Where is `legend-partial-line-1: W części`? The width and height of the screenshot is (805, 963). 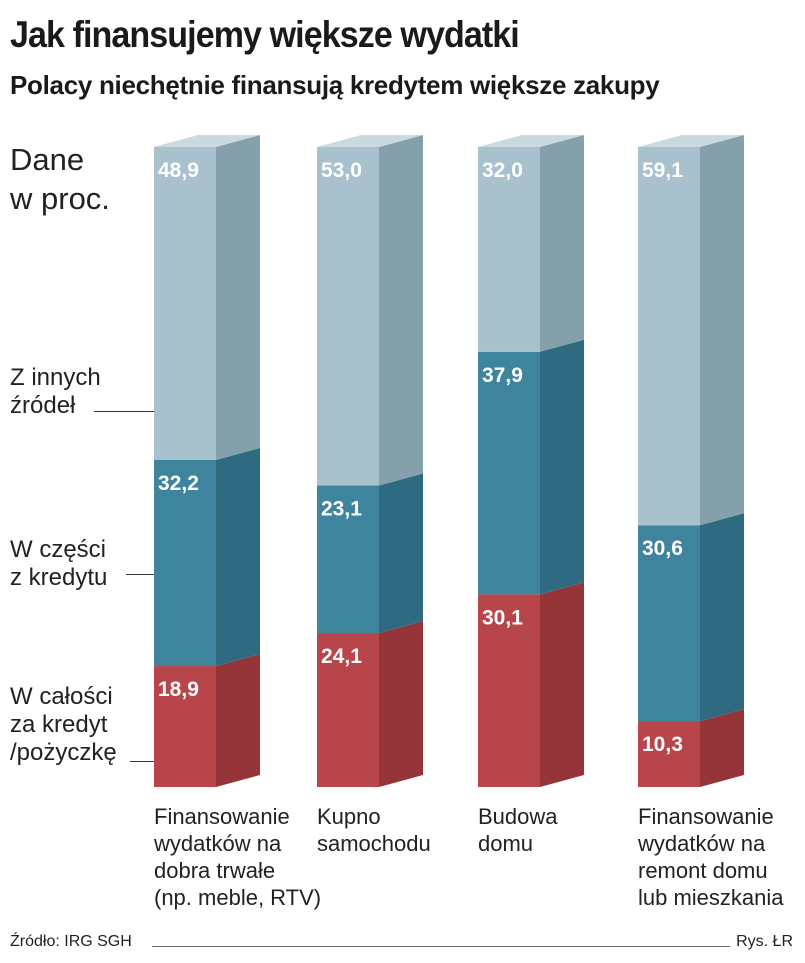 legend-partial-line-1: W części is located at coordinates (58, 549).